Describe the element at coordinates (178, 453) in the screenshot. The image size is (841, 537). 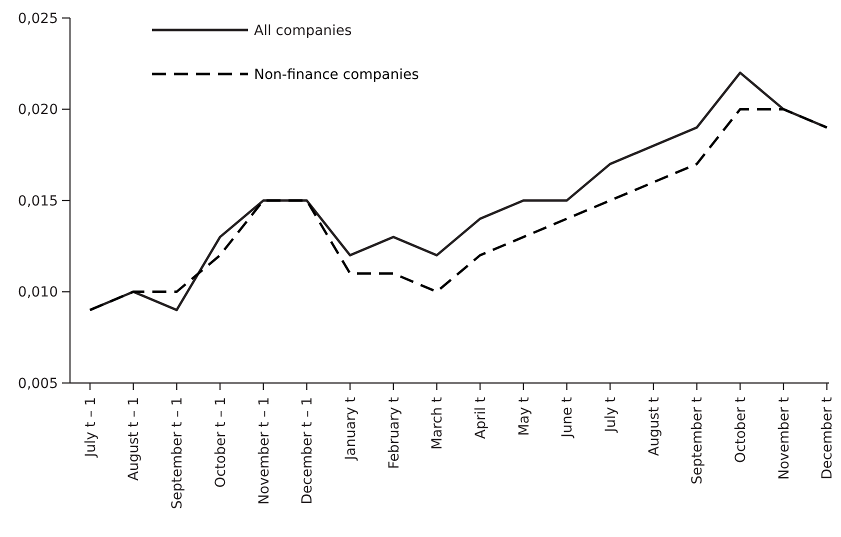
I see `x-tick-label: September t – 1` at that location.